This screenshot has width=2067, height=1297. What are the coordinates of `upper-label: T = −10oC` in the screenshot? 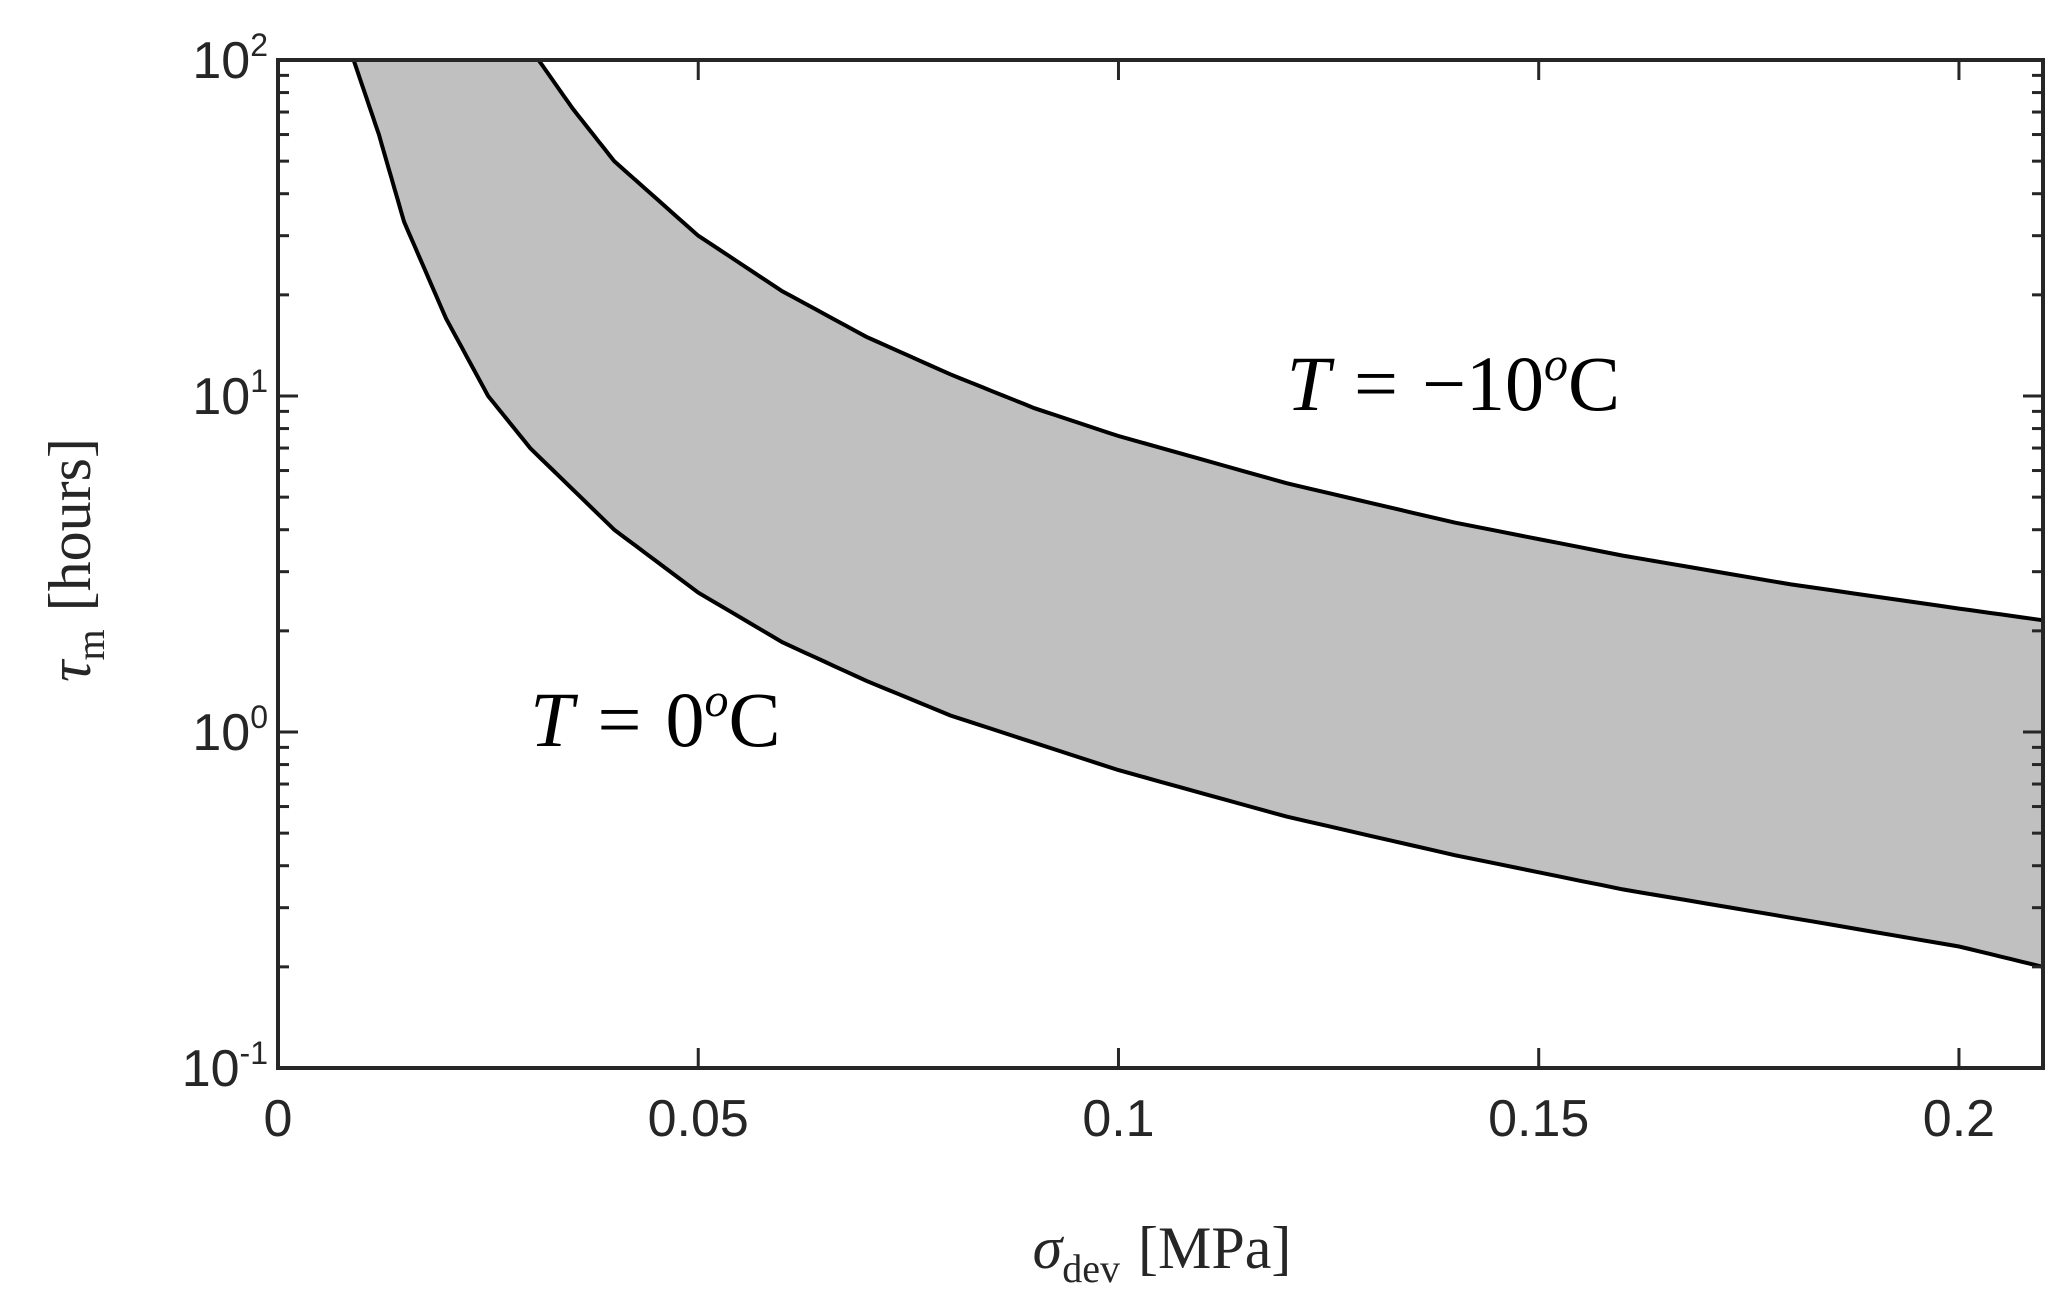 It's located at (1453, 382).